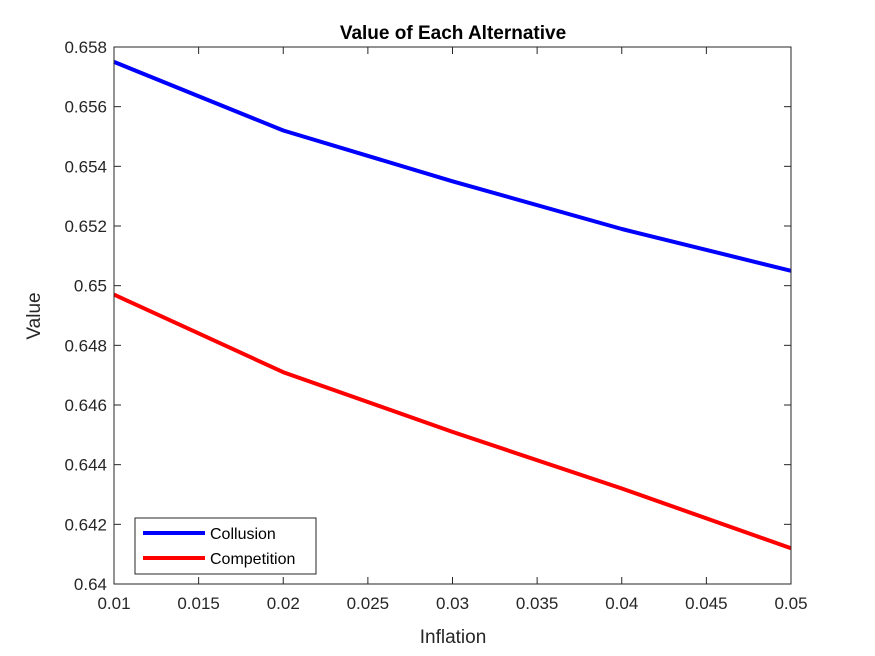  I want to click on legend-label-collusion: Collusion, so click(243, 534).